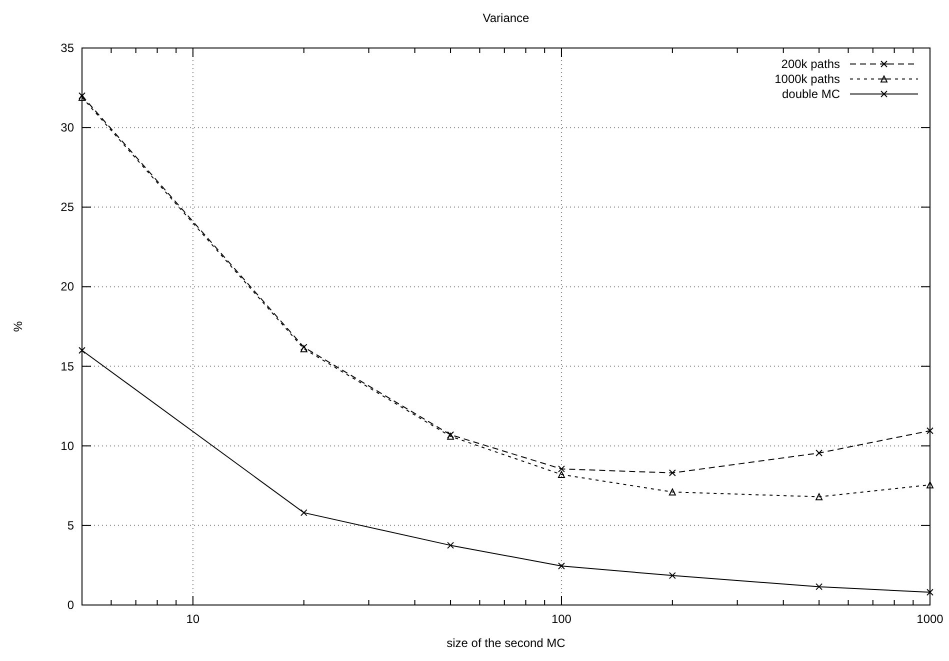 This screenshot has height=661, width=949. What do you see at coordinates (67, 127) in the screenshot?
I see `y-tick-label: 30` at bounding box center [67, 127].